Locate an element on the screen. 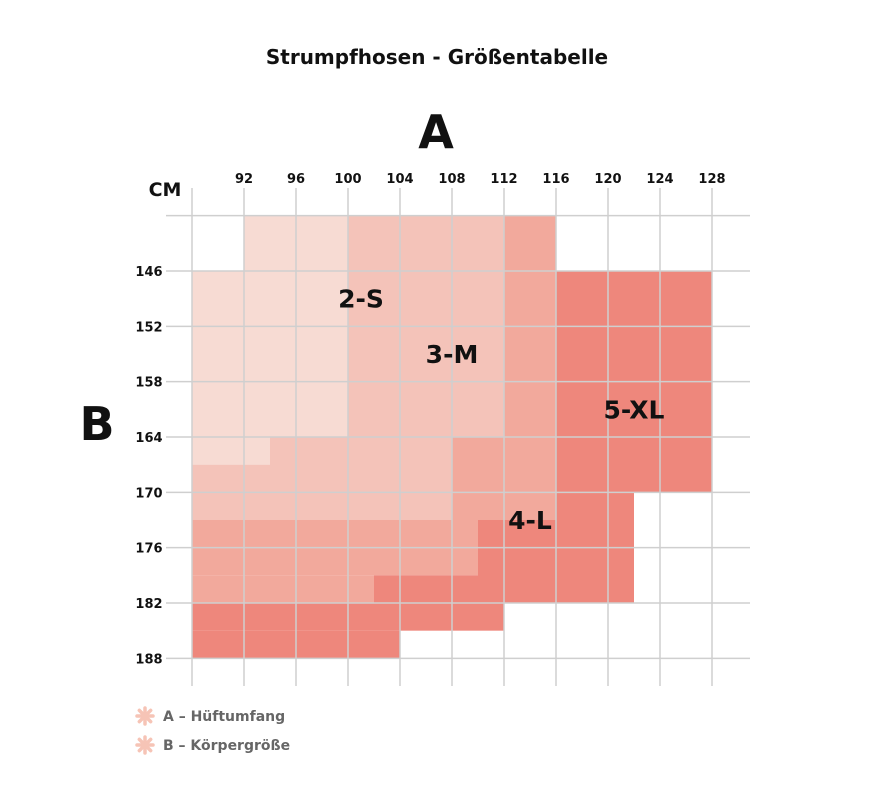  y-axis-letter: B is located at coordinates (96, 424).